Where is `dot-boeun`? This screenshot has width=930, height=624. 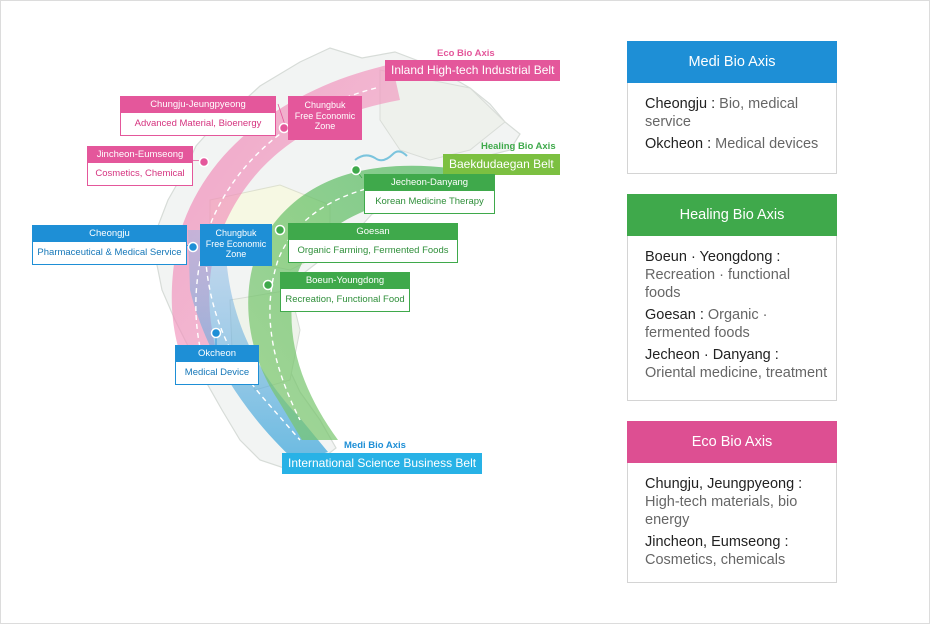
dot-boeun is located at coordinates (268, 285).